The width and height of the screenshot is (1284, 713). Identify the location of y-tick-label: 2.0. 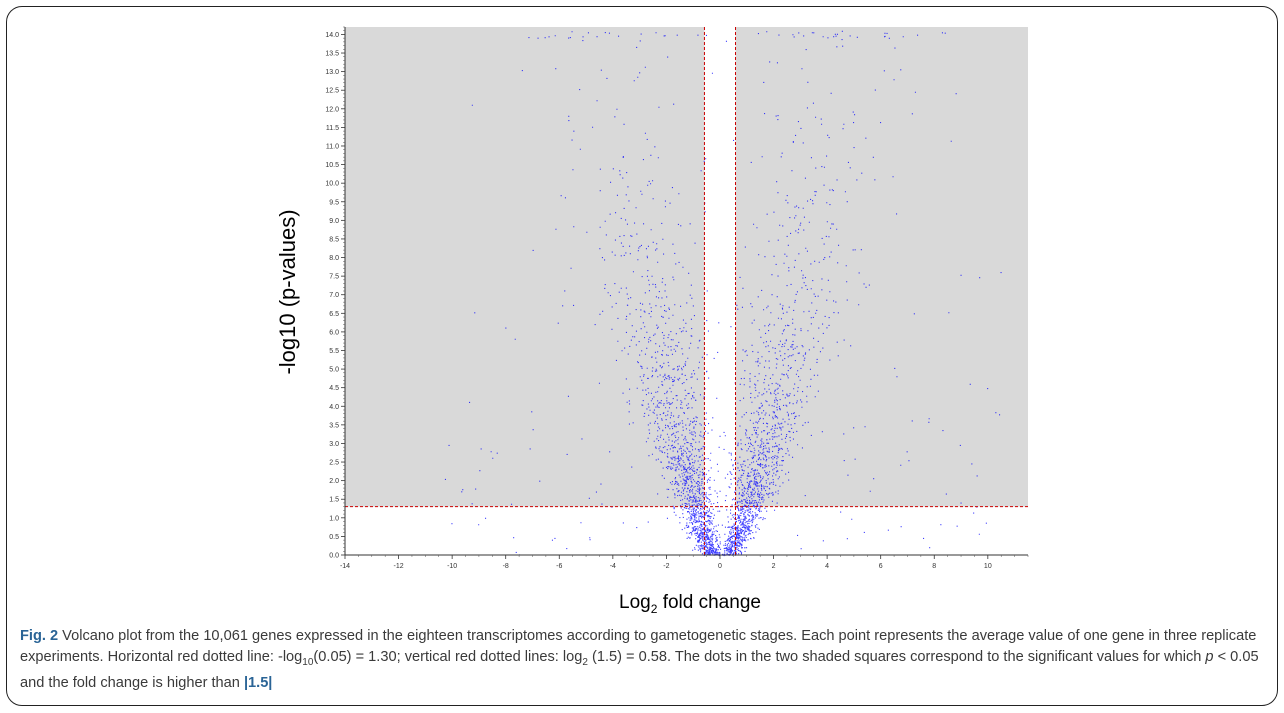
(334, 481).